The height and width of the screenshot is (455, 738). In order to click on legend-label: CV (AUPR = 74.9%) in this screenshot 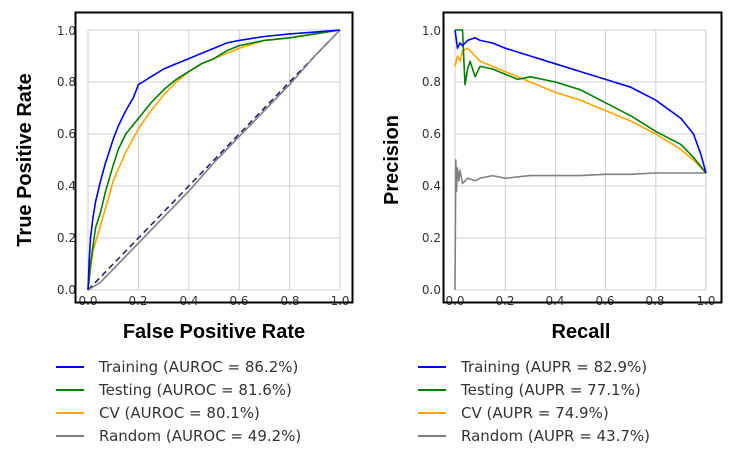, I will do `click(535, 413)`.